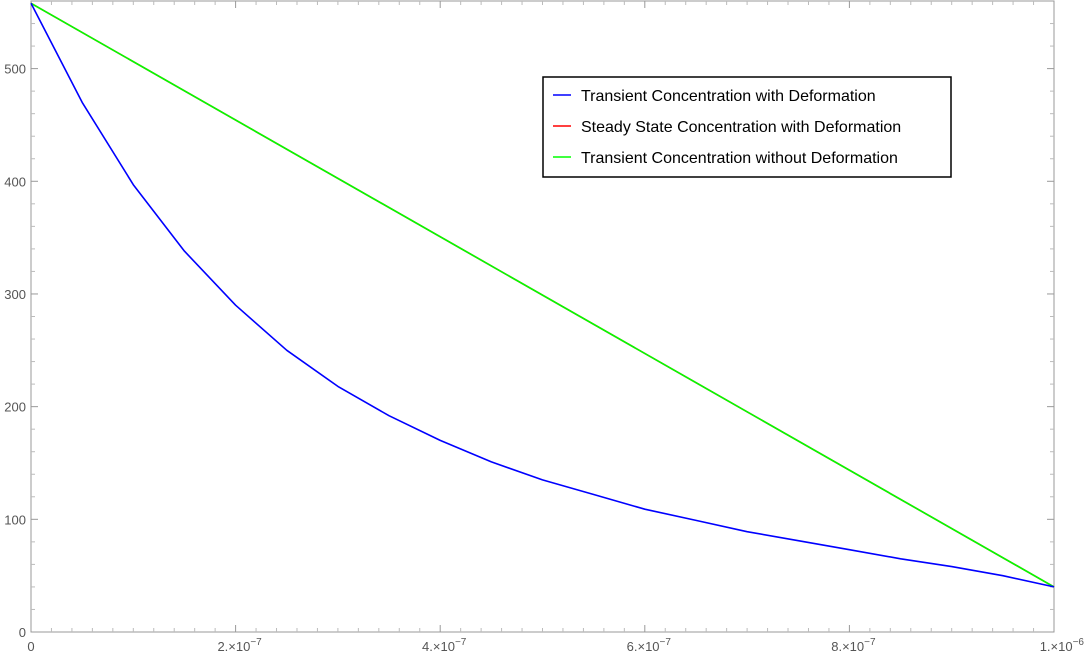 The height and width of the screenshot is (658, 1085). I want to click on y-tick-label: 100, so click(15, 519).